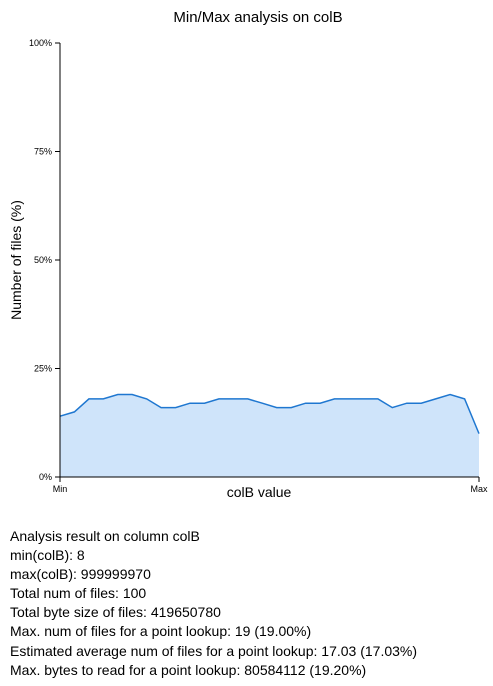  What do you see at coordinates (45, 477) in the screenshot?
I see `y-tick-label: 0%` at bounding box center [45, 477].